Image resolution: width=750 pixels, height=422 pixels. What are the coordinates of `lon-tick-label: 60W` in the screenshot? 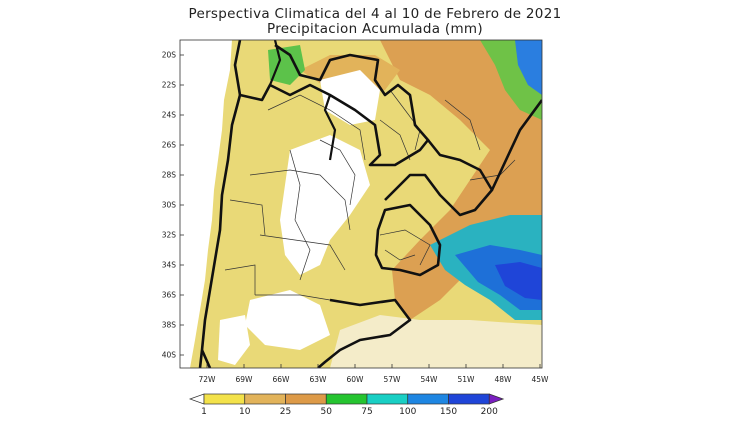 It's located at (356, 379).